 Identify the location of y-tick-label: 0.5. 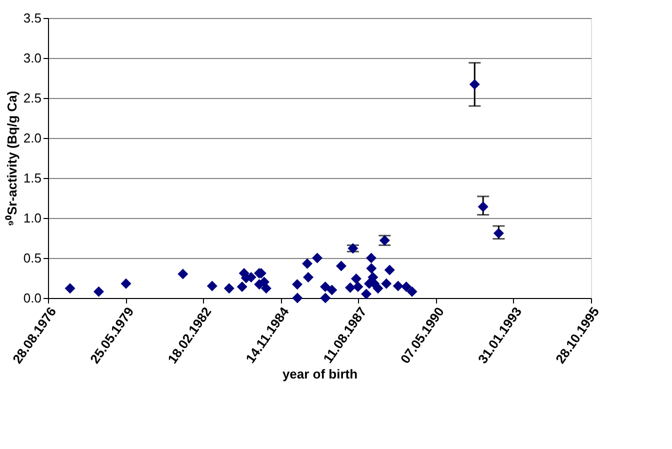
(32, 258).